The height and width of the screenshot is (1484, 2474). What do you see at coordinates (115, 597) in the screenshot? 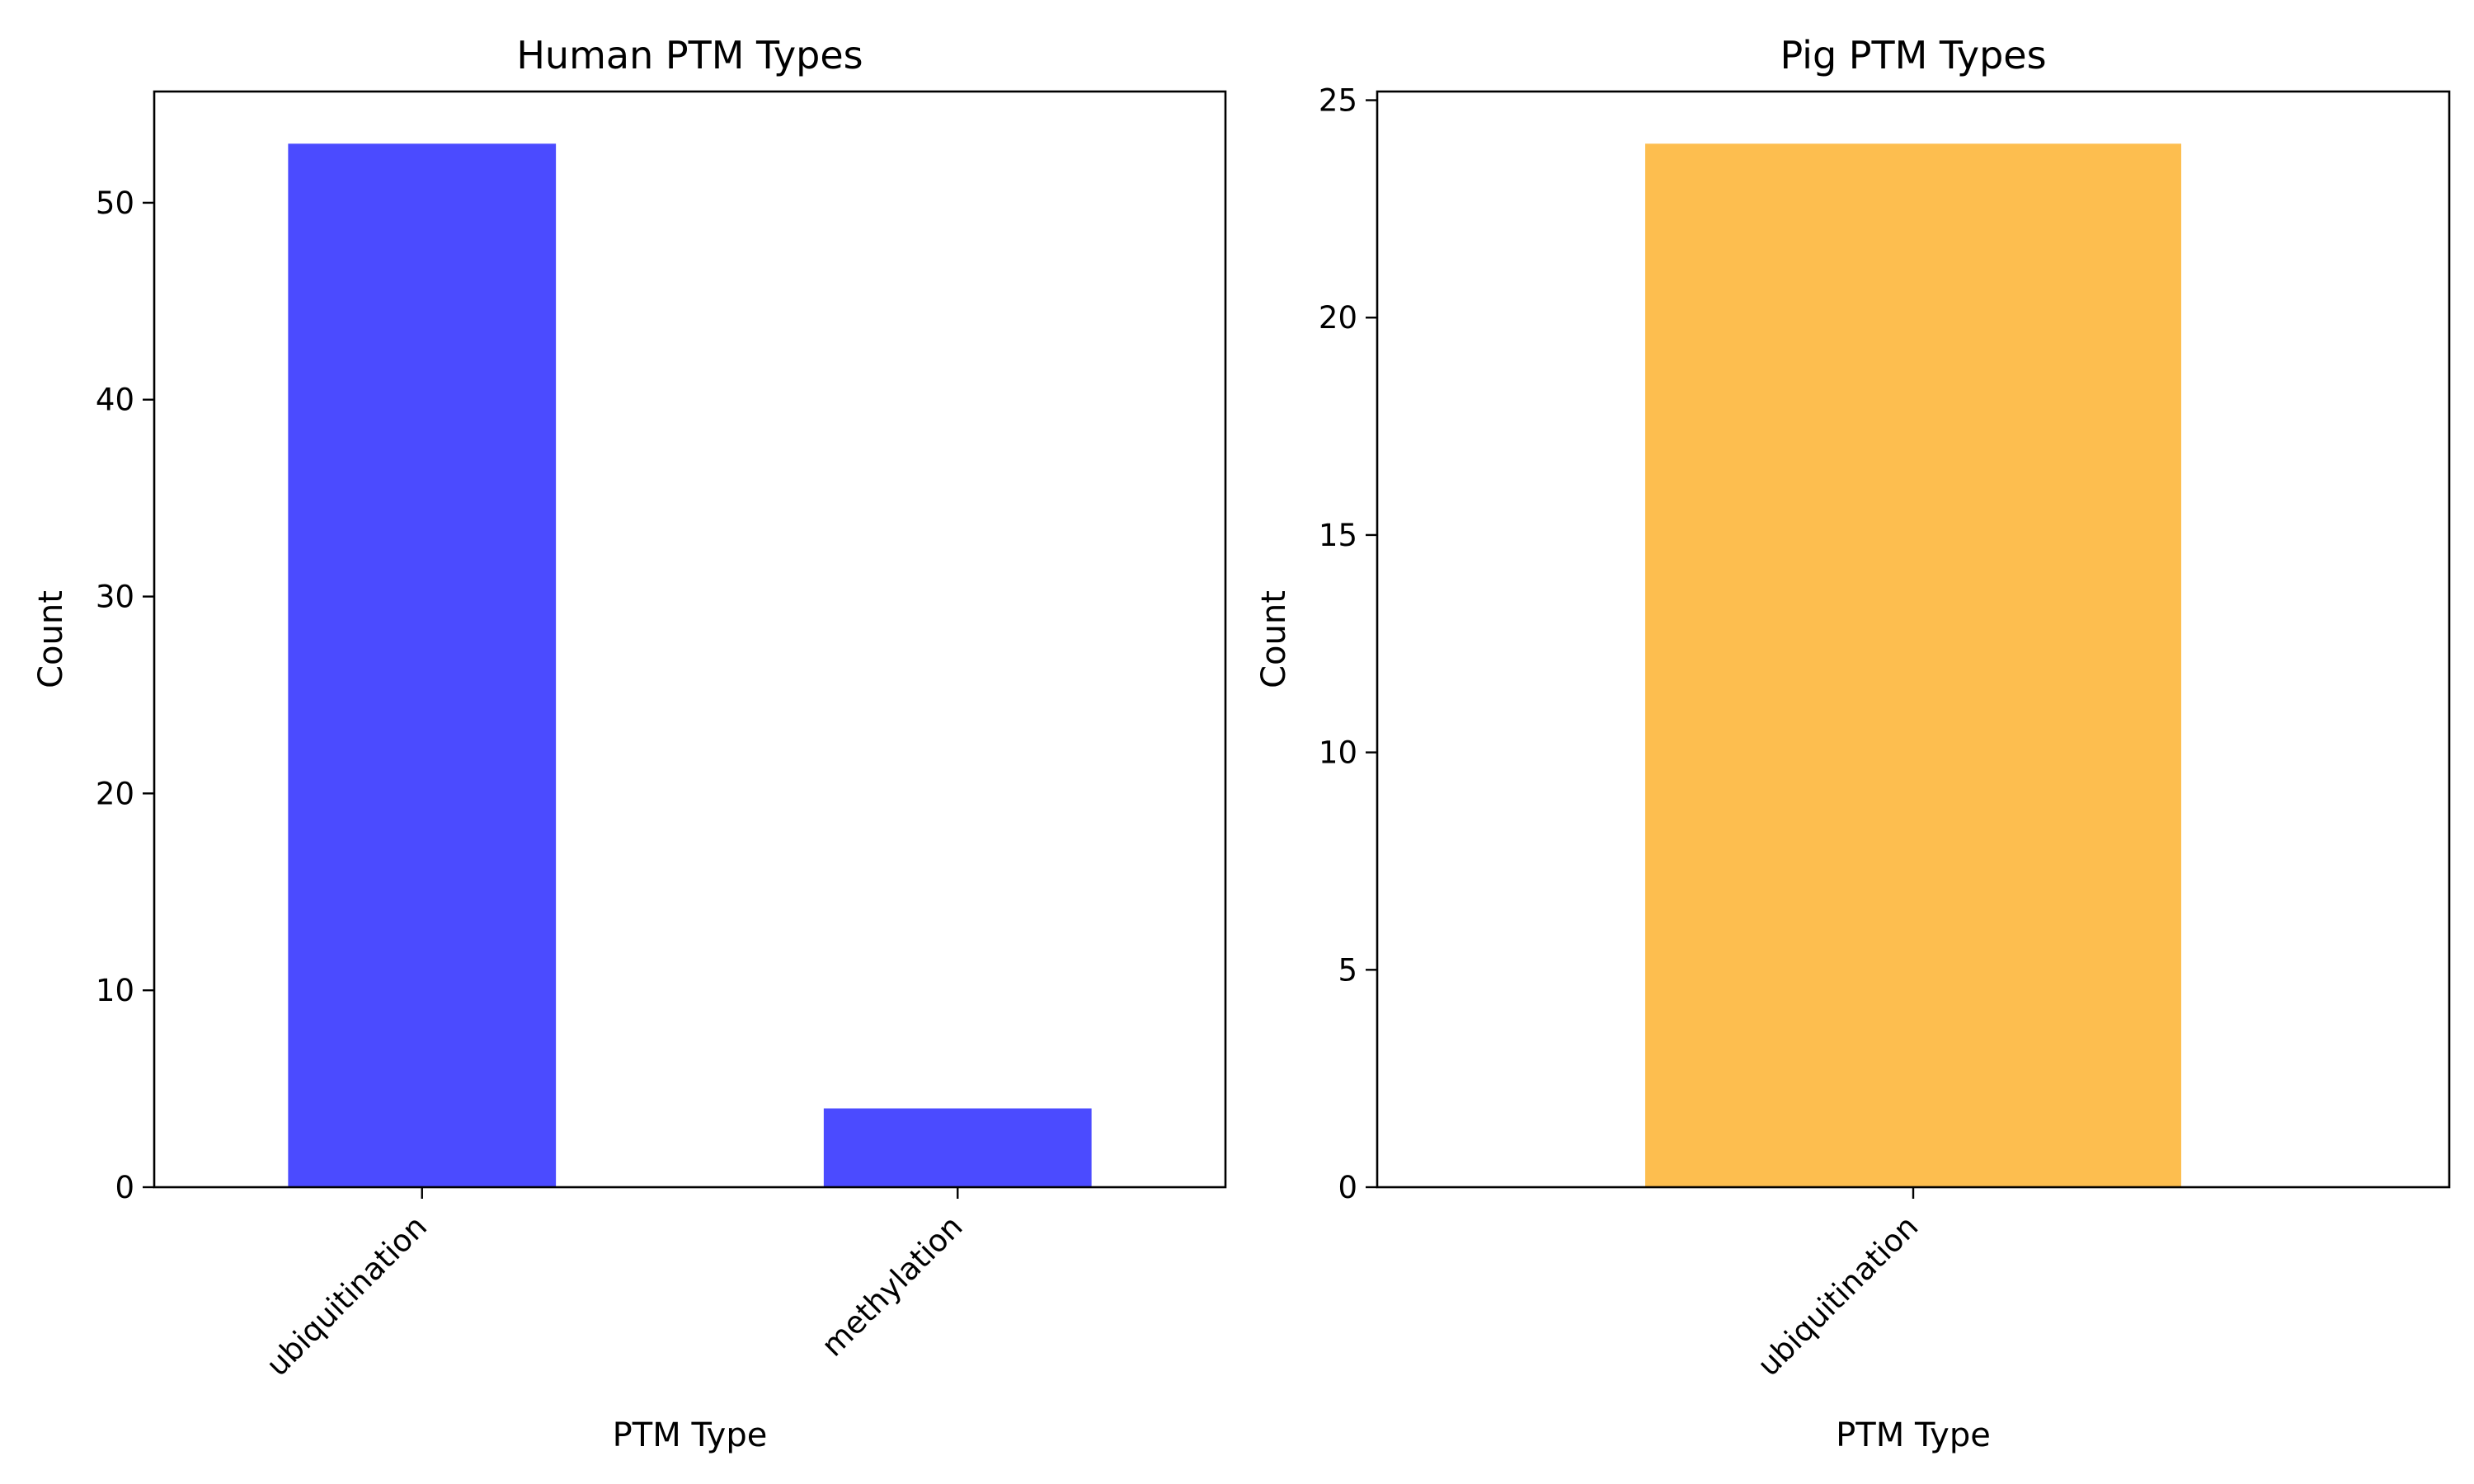
I see `y-tick-label: 30` at bounding box center [115, 597].